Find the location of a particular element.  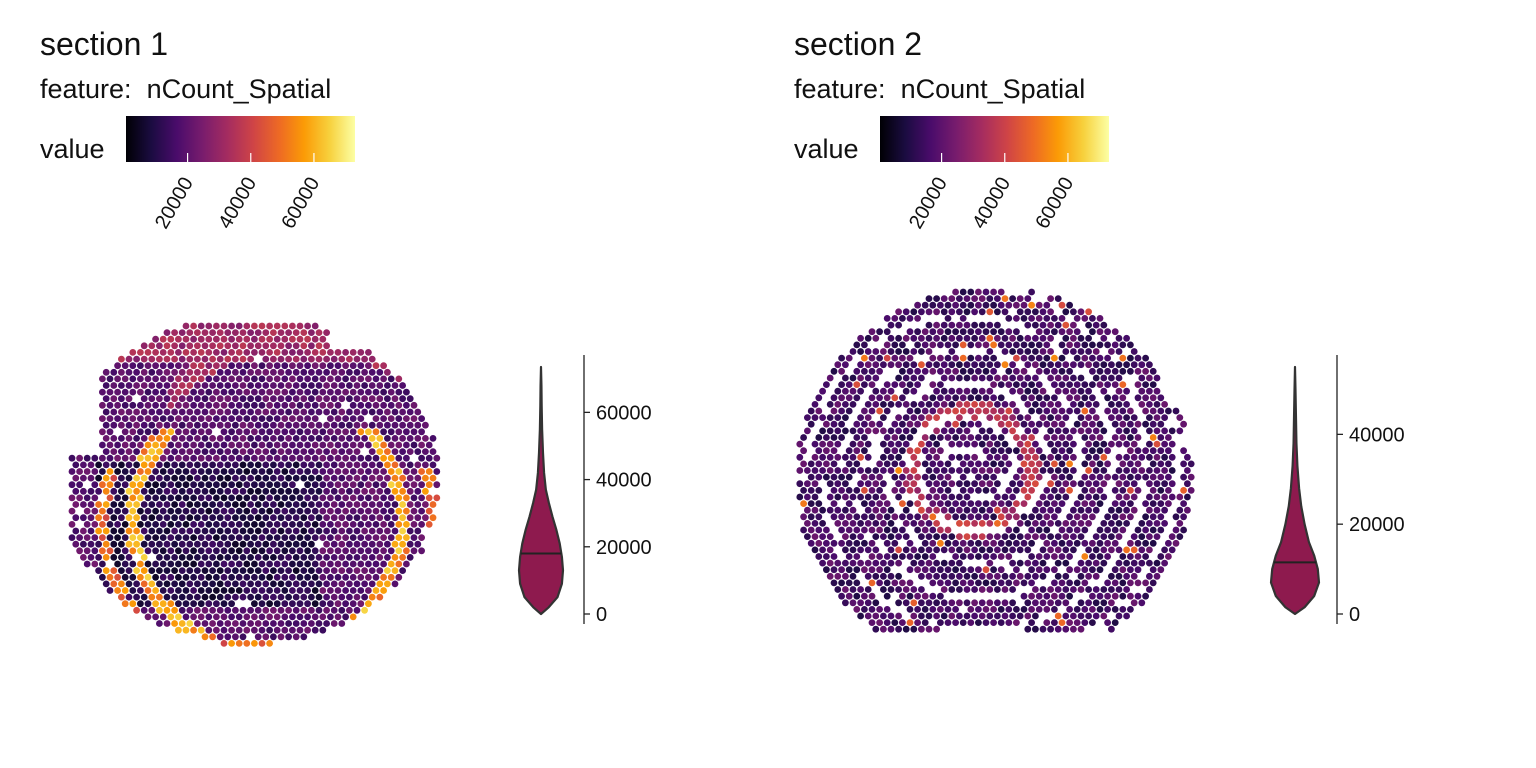

section-2-spot-map is located at coordinates (995, 460).